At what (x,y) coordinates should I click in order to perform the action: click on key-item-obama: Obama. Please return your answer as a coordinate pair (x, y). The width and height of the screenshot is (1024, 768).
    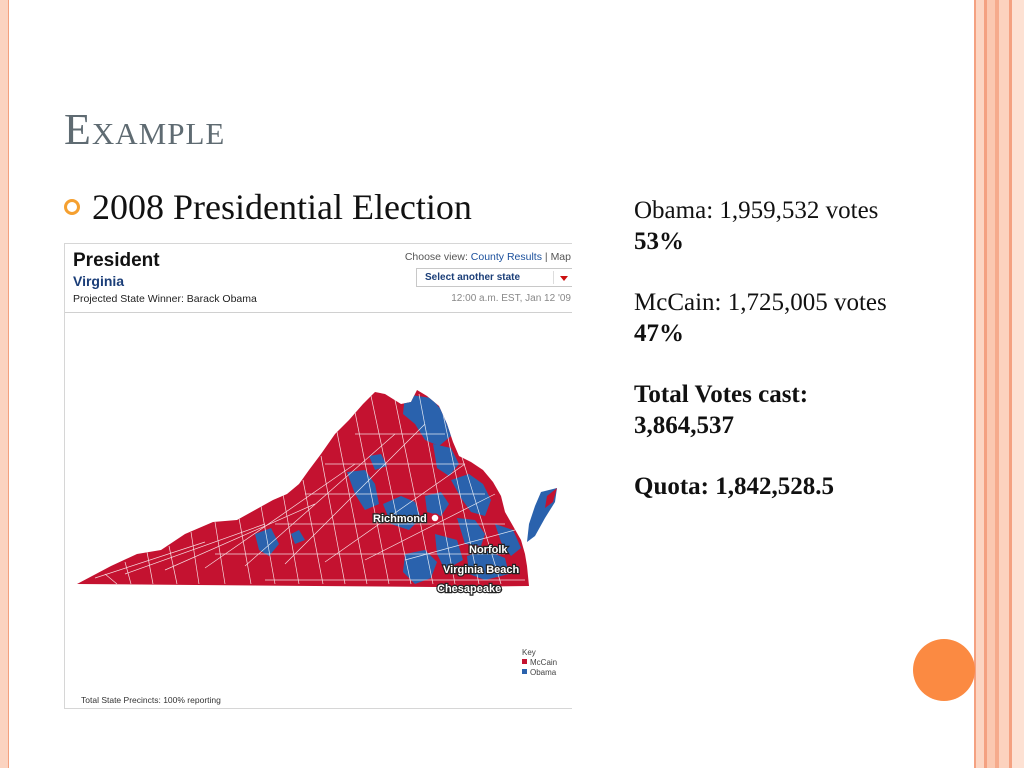
    Looking at the image, I should click on (539, 673).